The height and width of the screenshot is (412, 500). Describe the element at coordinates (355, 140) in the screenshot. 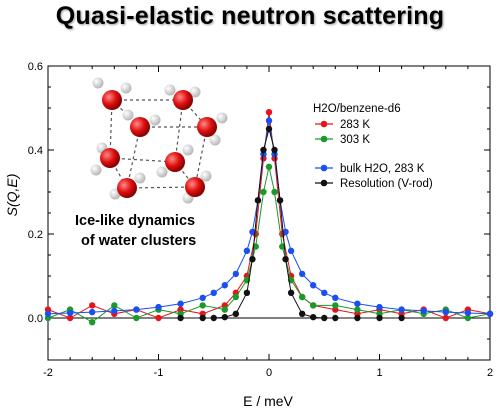

I see `legend-entry: 303 K` at that location.